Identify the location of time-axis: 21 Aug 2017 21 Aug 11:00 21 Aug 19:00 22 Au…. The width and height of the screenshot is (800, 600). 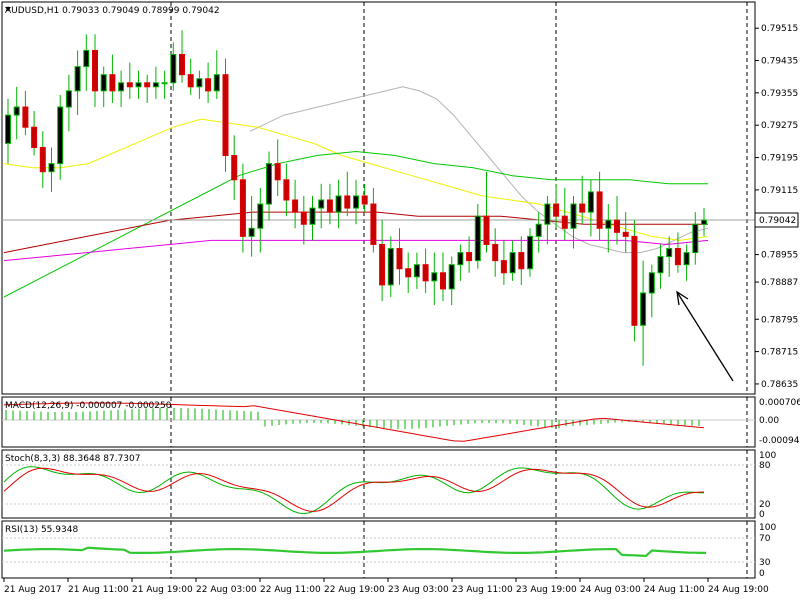
(386, 586).